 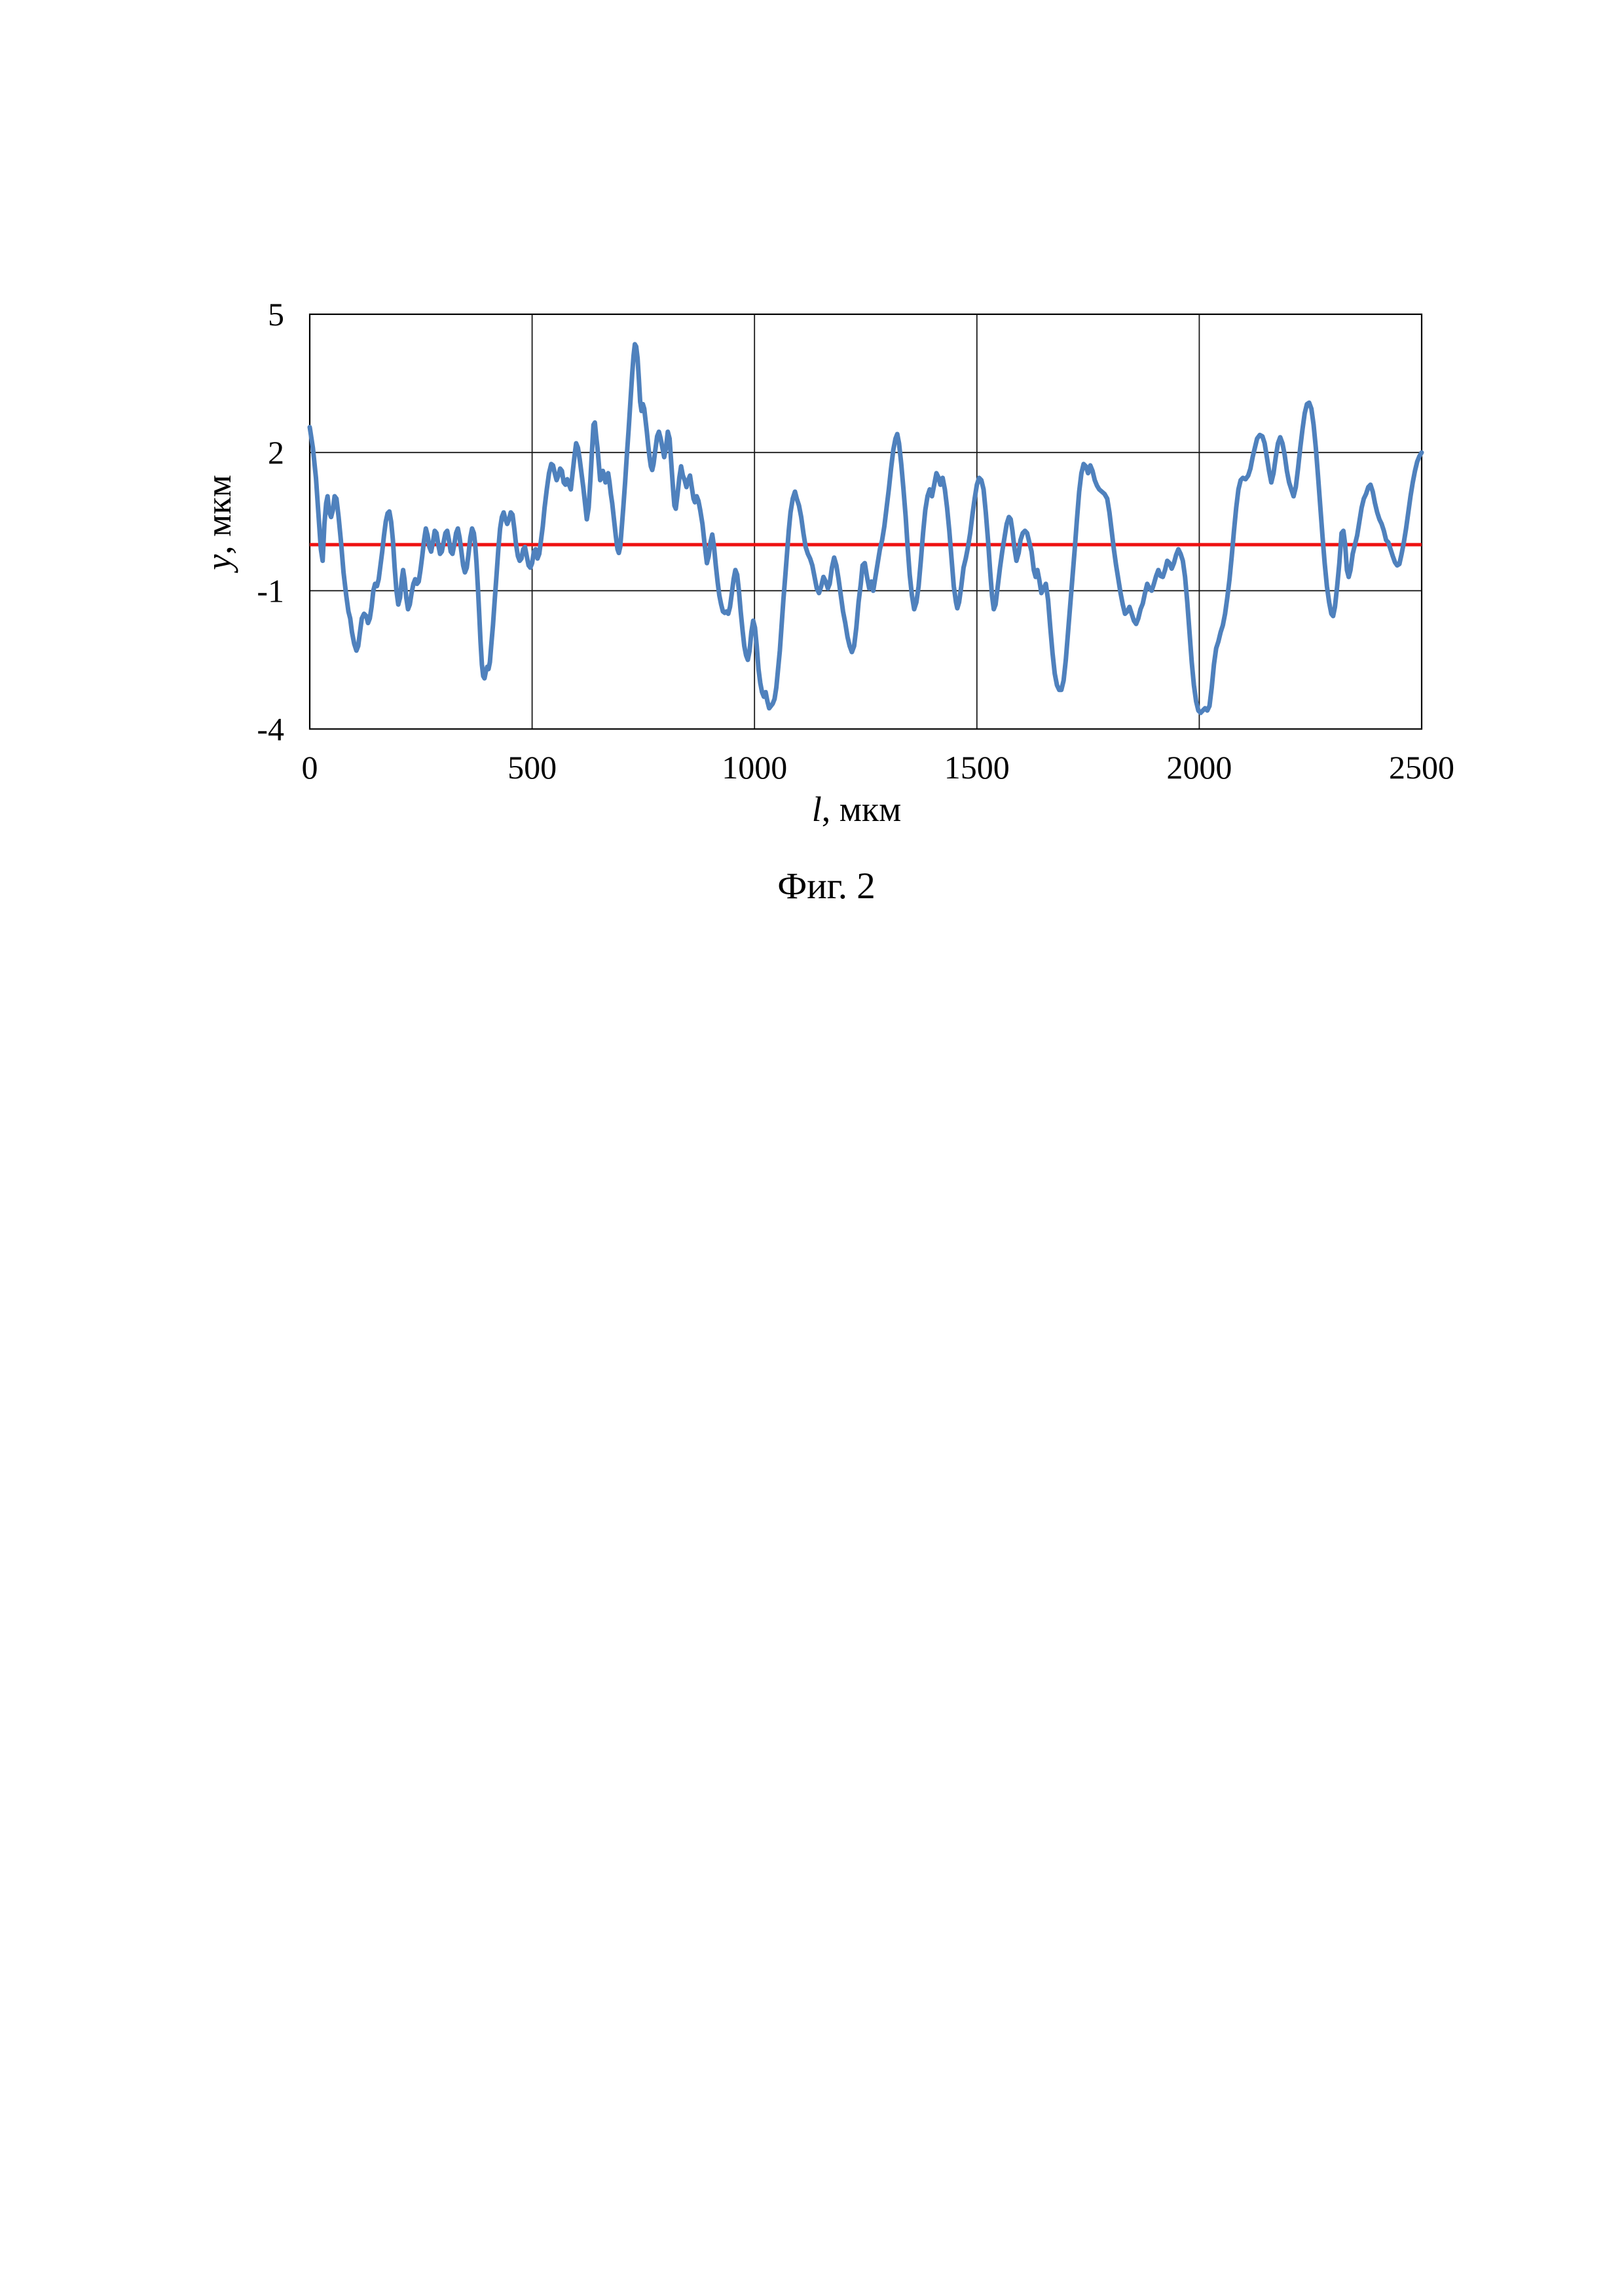 I want to click on x-tick-label: 2500, so click(x=1421, y=767).